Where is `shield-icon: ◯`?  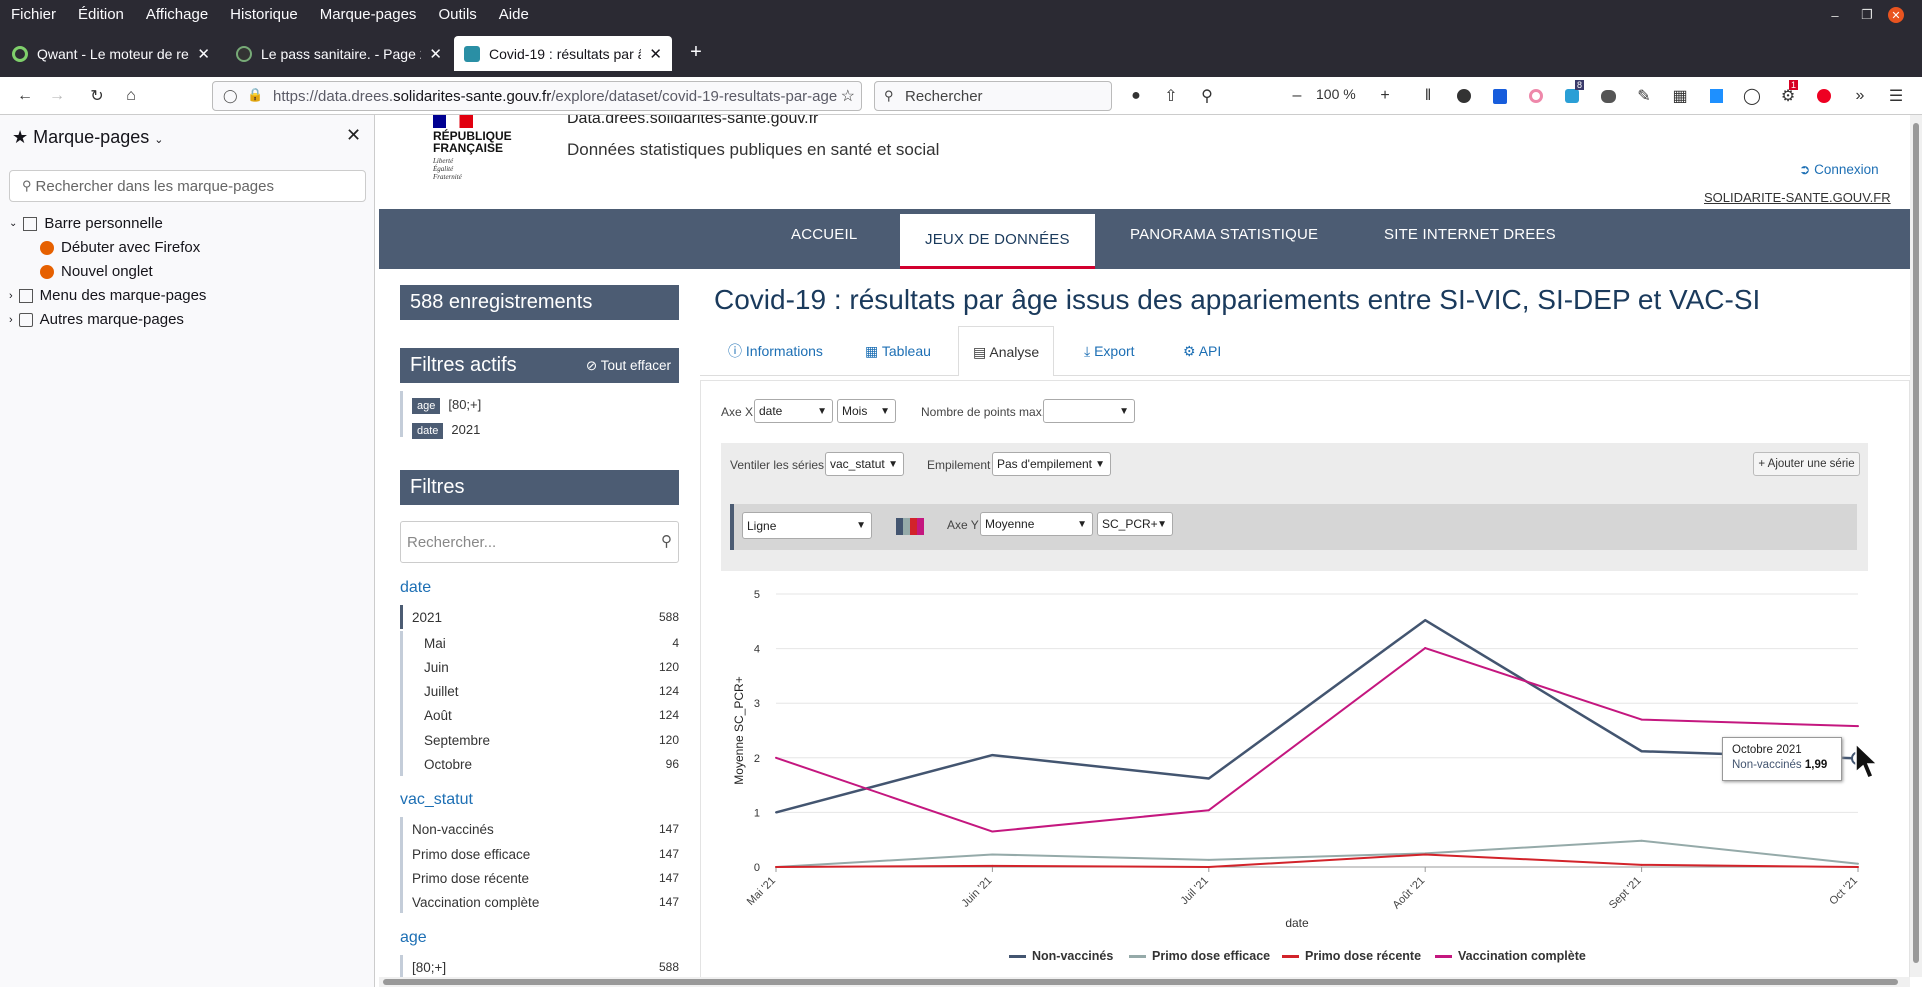 shield-icon: ◯ is located at coordinates (230, 95).